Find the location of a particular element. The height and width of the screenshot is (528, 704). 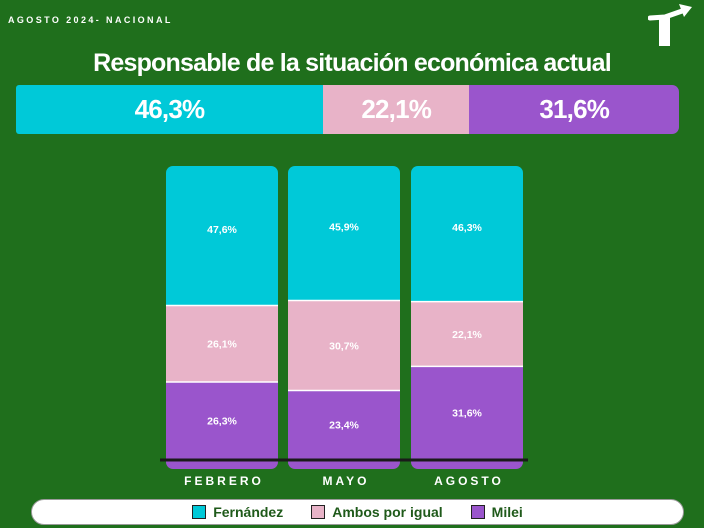

data-label-ambos-agosto: 22,1% is located at coordinates (467, 335).